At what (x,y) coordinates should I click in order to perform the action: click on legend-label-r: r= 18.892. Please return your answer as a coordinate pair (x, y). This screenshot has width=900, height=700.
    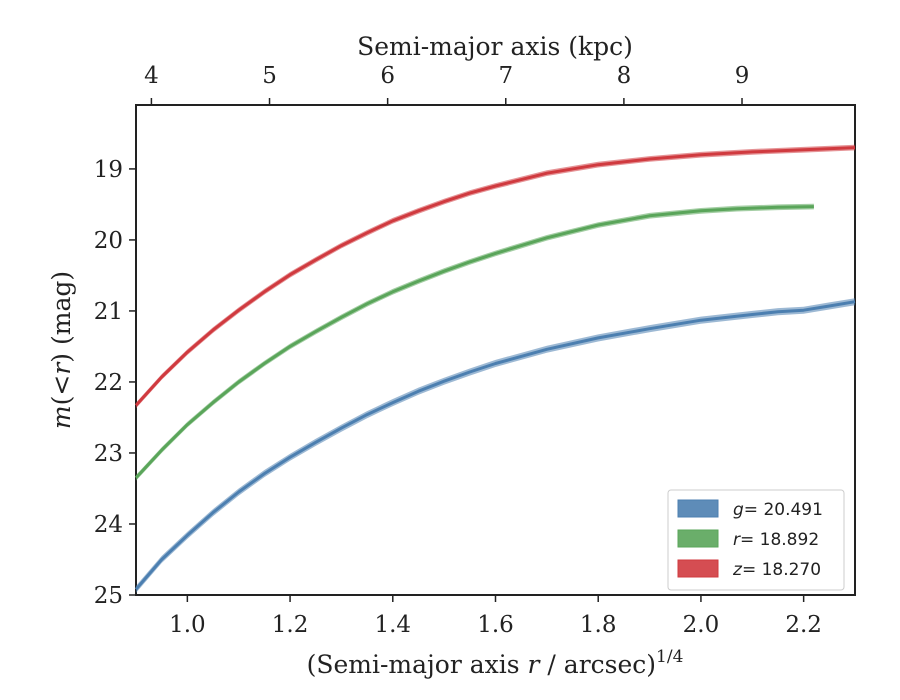
    Looking at the image, I should click on (776, 540).